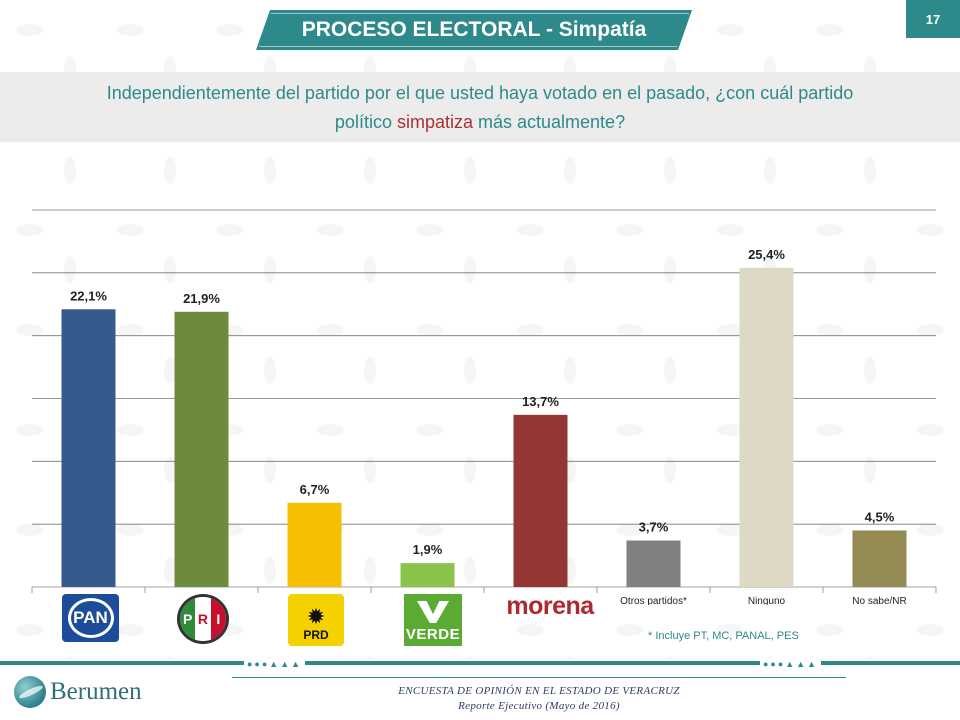  Describe the element at coordinates (654, 527) in the screenshot. I see `data-label: 3,7%` at that location.